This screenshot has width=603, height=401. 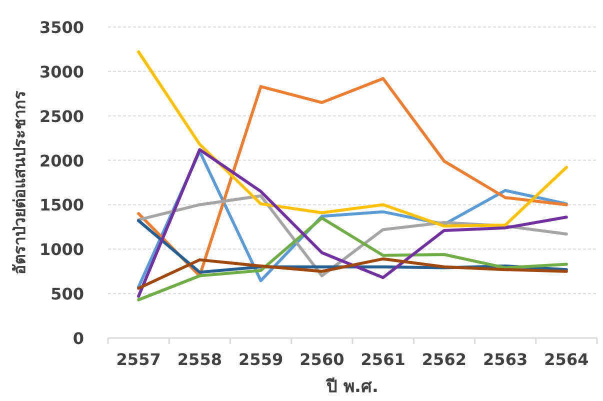 I want to click on y-tick-label: 500, so click(x=67, y=294).